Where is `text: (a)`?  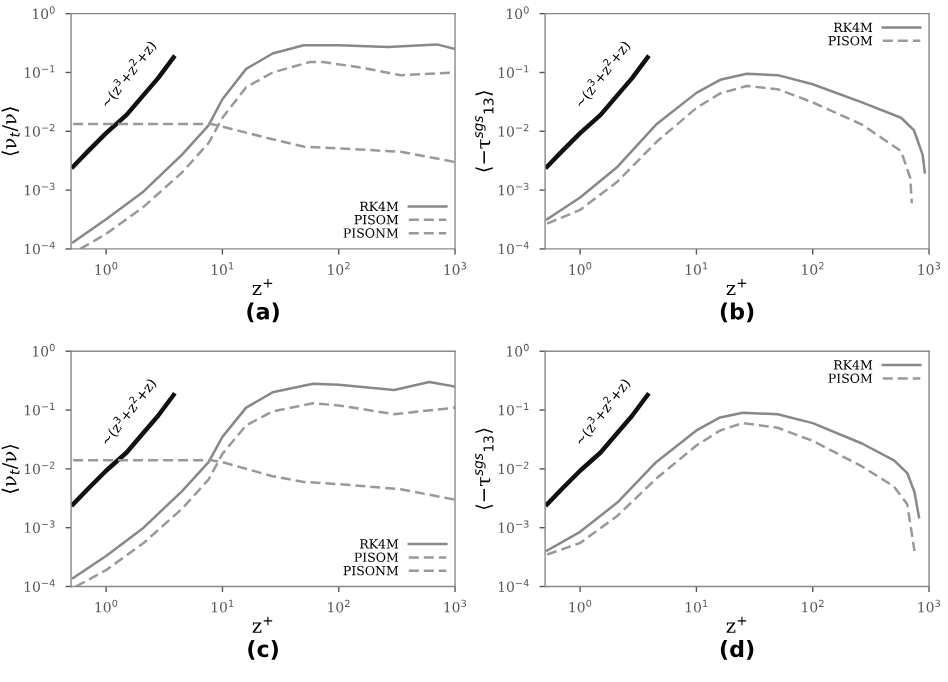 text: (a) is located at coordinates (263, 312).